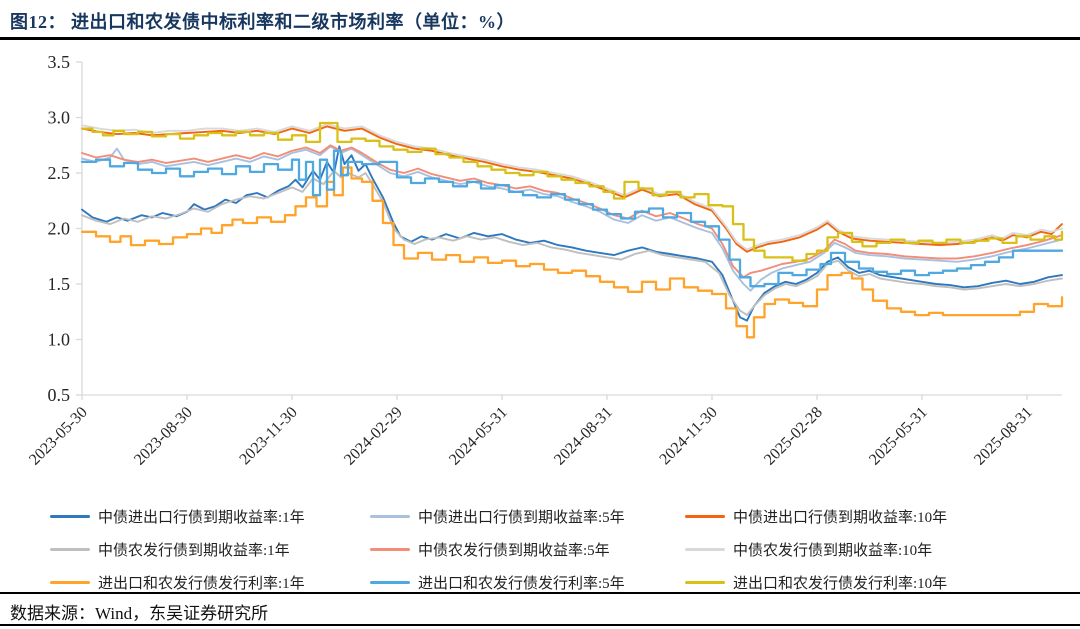 The image size is (1080, 629). I want to click on legend-item: 进出口和农发行债发行利率:10年, so click(872, 582).